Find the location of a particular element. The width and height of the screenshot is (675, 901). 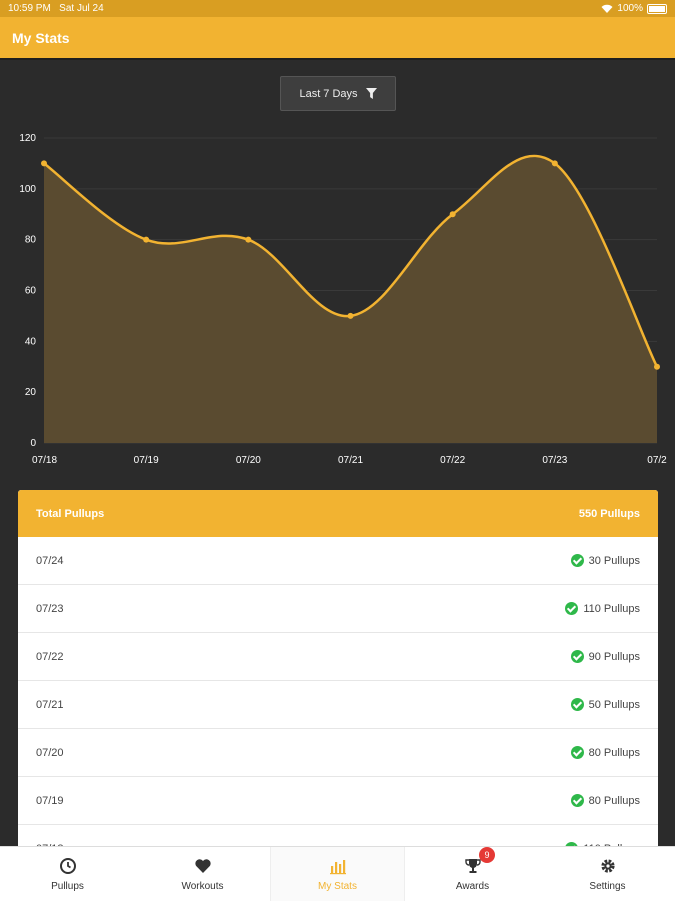

row-value: 50 Pullups is located at coordinates (605, 704).